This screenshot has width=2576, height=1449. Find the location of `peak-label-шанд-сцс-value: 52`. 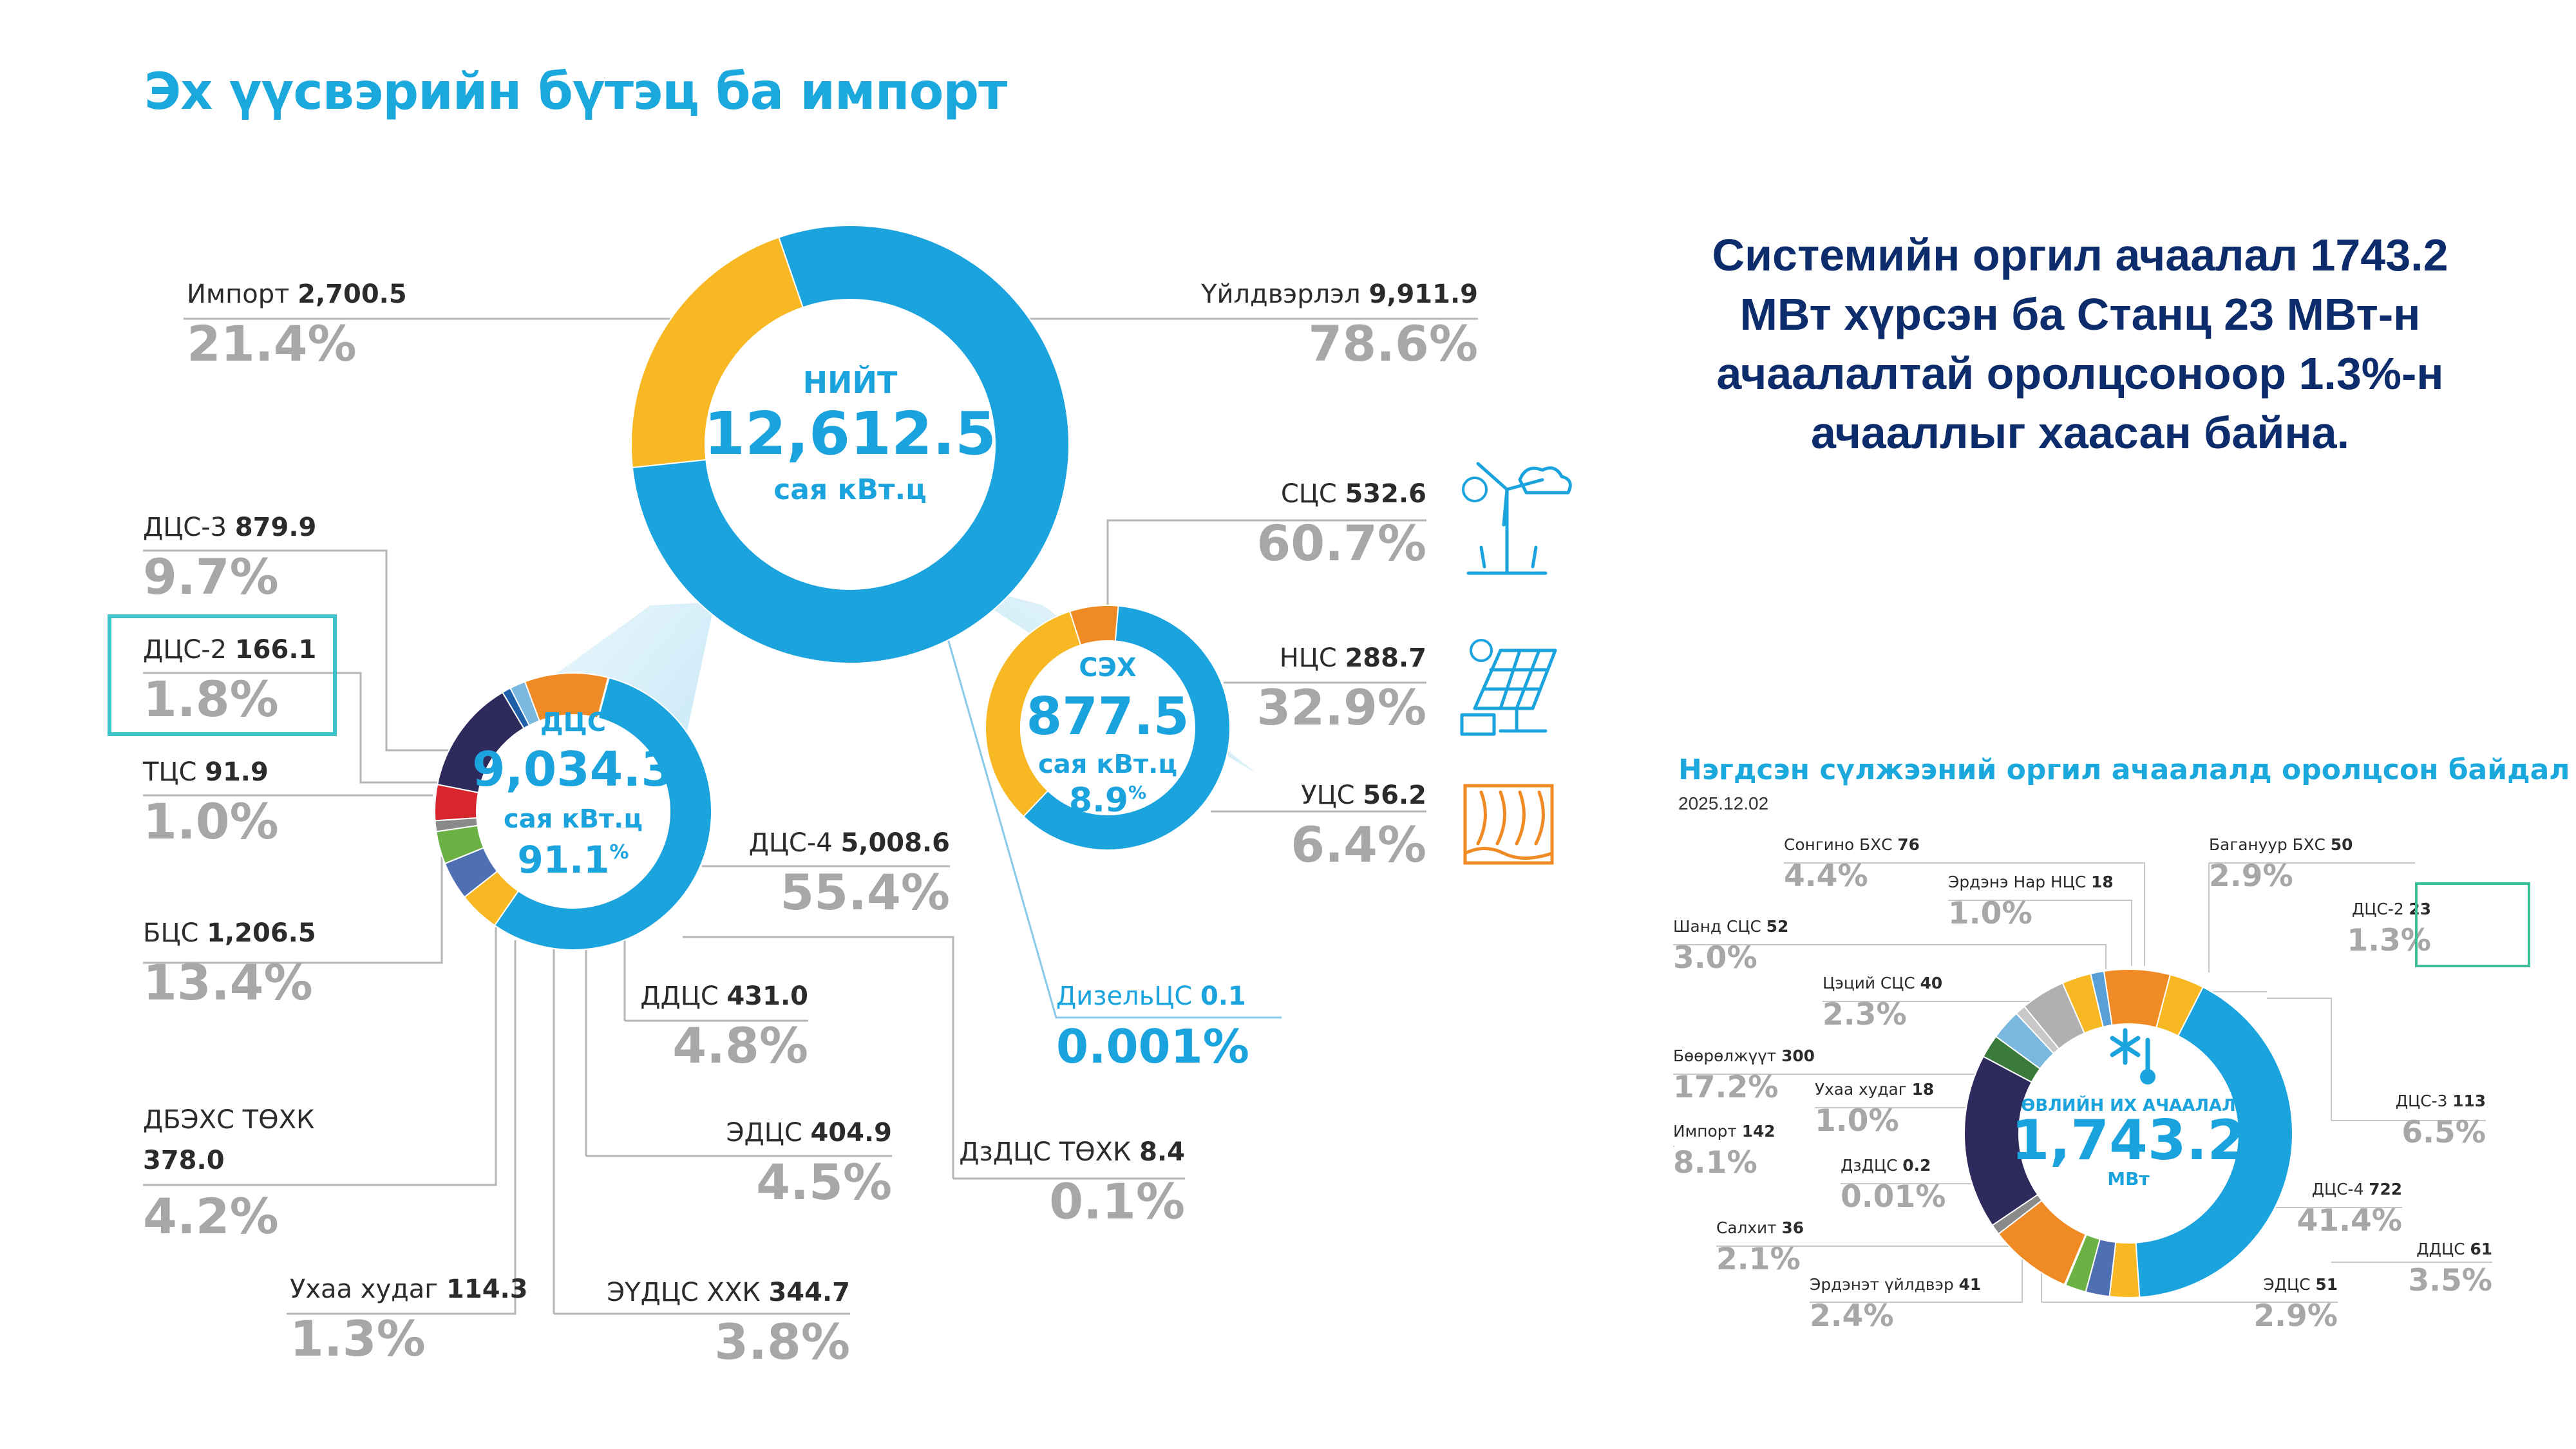

peak-label-шанд-сцс-value: 52 is located at coordinates (1777, 926).